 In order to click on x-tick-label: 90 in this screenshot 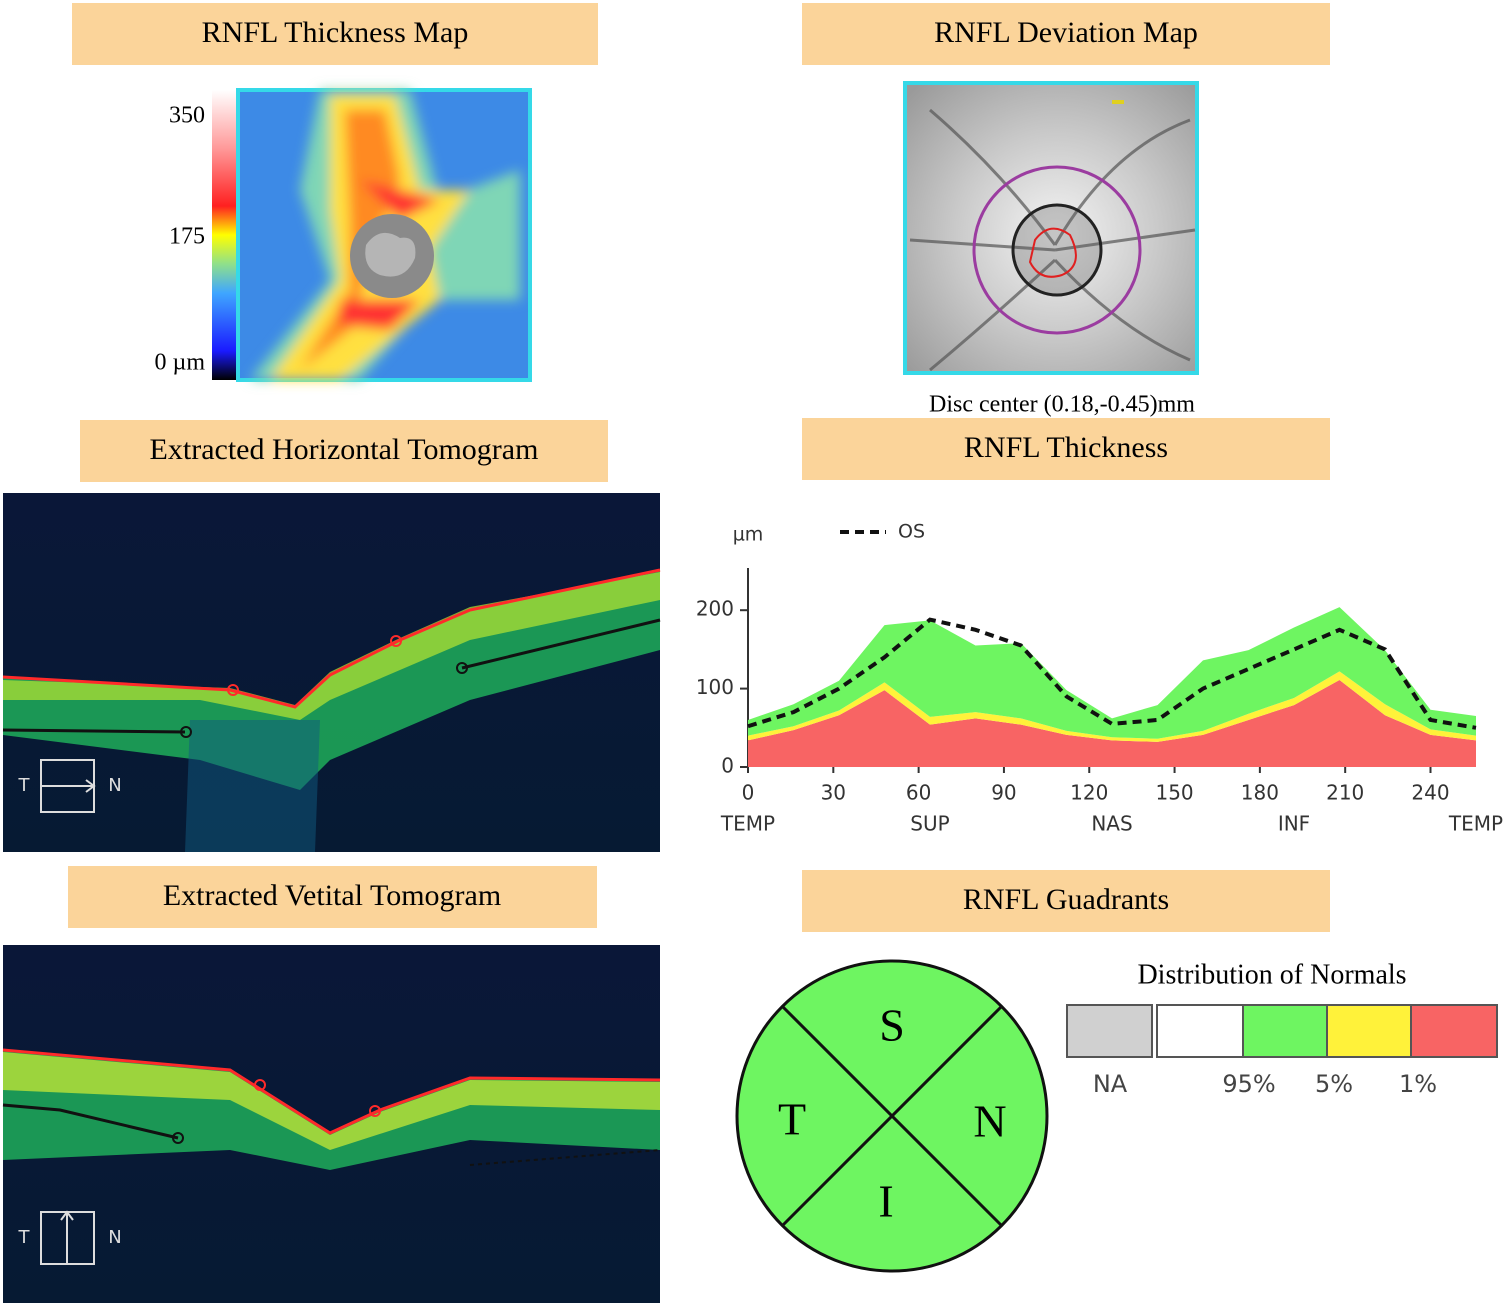, I will do `click(1003, 793)`.